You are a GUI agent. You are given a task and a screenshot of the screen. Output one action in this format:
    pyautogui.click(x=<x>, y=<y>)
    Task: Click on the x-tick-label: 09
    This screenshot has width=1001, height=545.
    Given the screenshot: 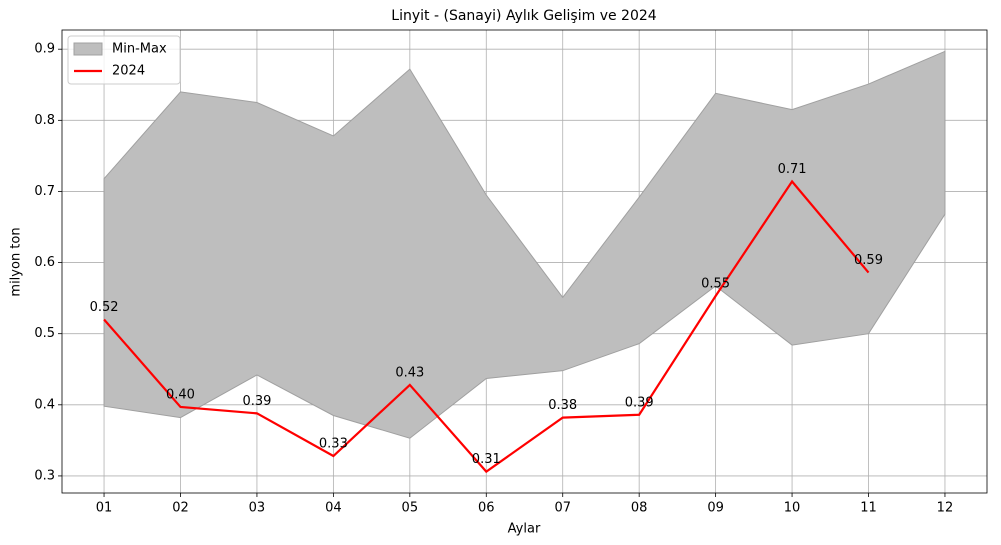 What is the action you would take?
    pyautogui.click(x=715, y=508)
    